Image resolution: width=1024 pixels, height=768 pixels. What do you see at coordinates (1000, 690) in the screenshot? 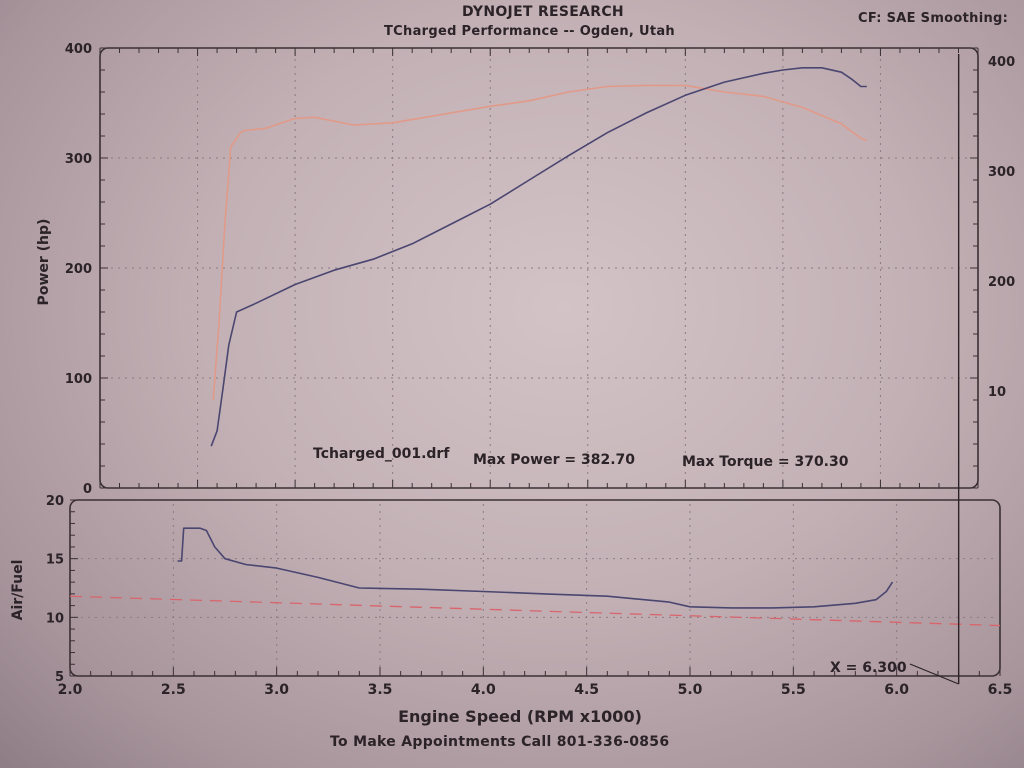
I see `rpm-x-tick-label: 6.5` at bounding box center [1000, 690].